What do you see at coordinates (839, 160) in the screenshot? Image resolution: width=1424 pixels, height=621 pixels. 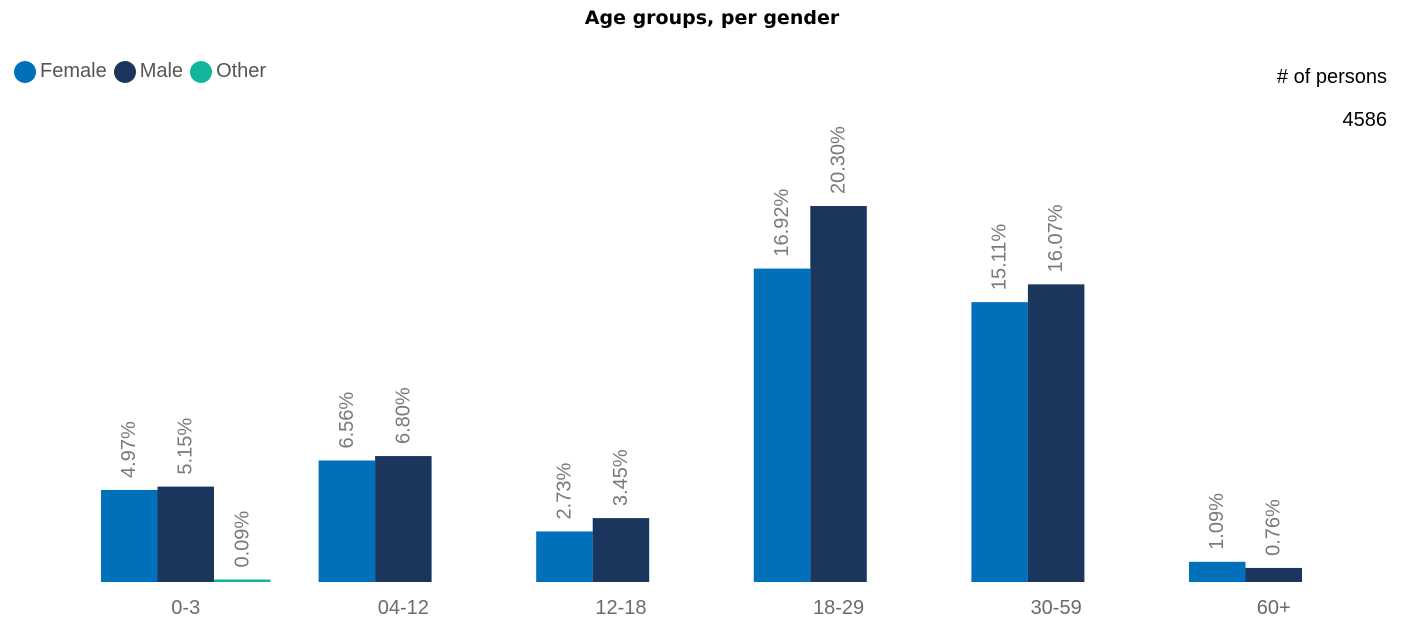 I see `data-label-male-3: 20.30%` at bounding box center [839, 160].